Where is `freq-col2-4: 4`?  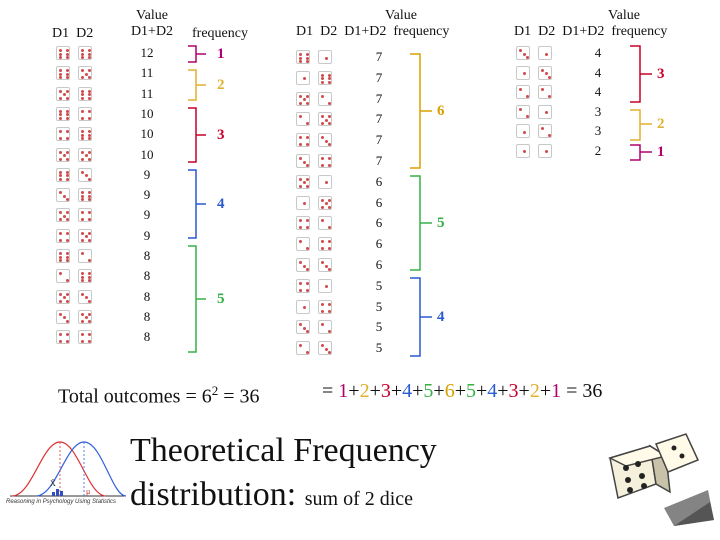 freq-col2-4: 4 is located at coordinates (441, 317).